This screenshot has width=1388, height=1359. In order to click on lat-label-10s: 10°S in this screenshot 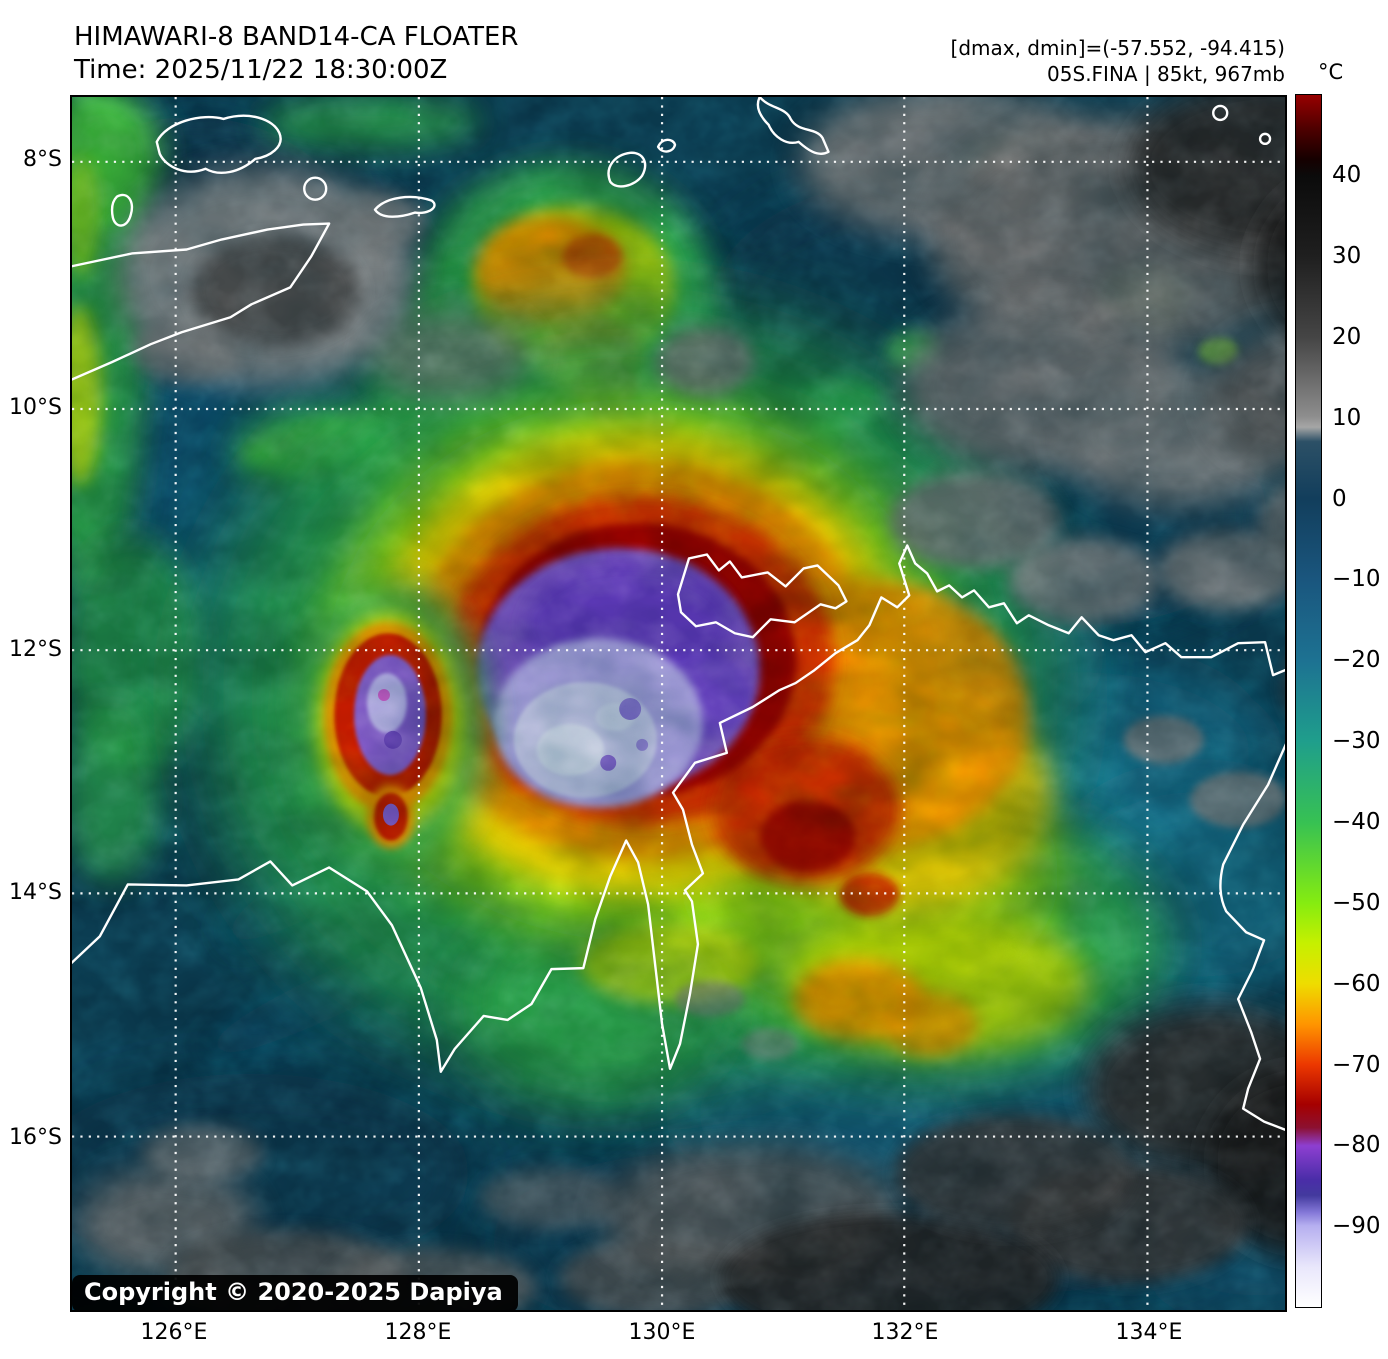, I will do `click(35, 407)`.